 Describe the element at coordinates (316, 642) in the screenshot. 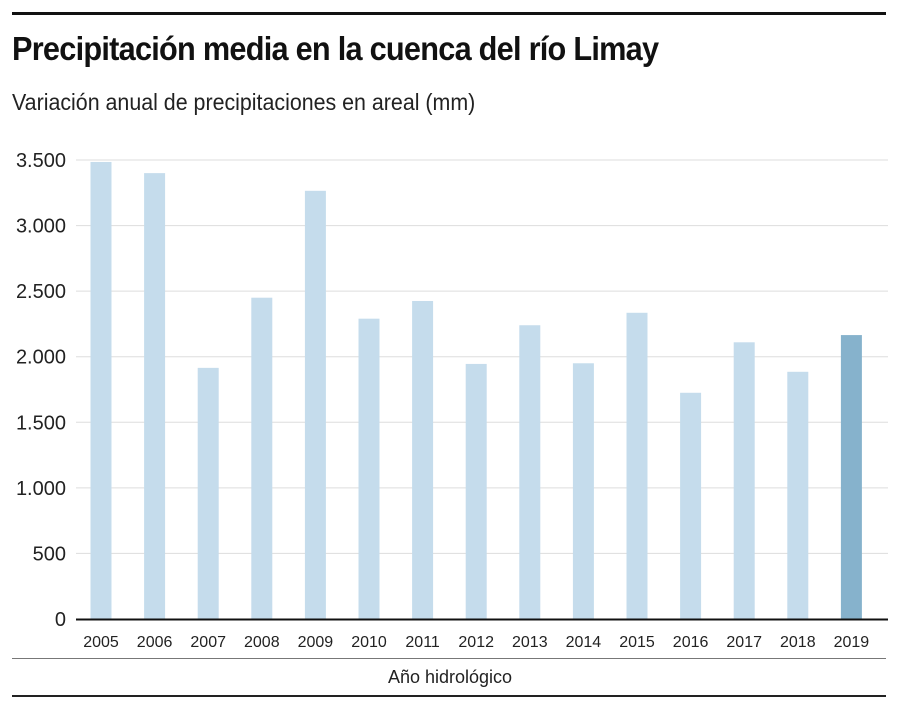

I see `x-tick-label: 2009` at that location.